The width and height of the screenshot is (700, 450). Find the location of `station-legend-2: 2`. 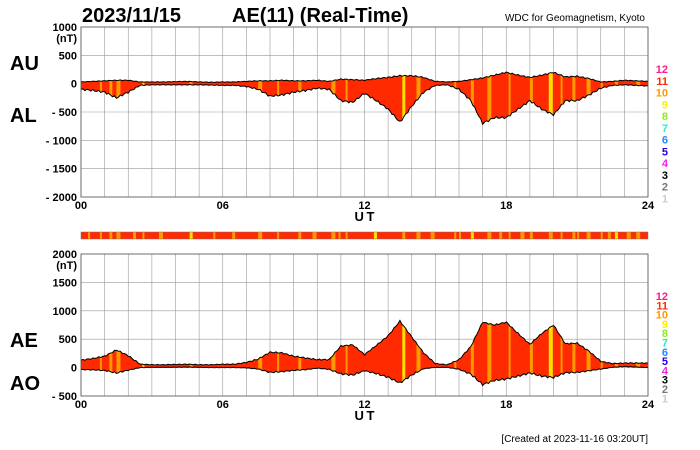

station-legend-2: 2 is located at coordinates (665, 390).